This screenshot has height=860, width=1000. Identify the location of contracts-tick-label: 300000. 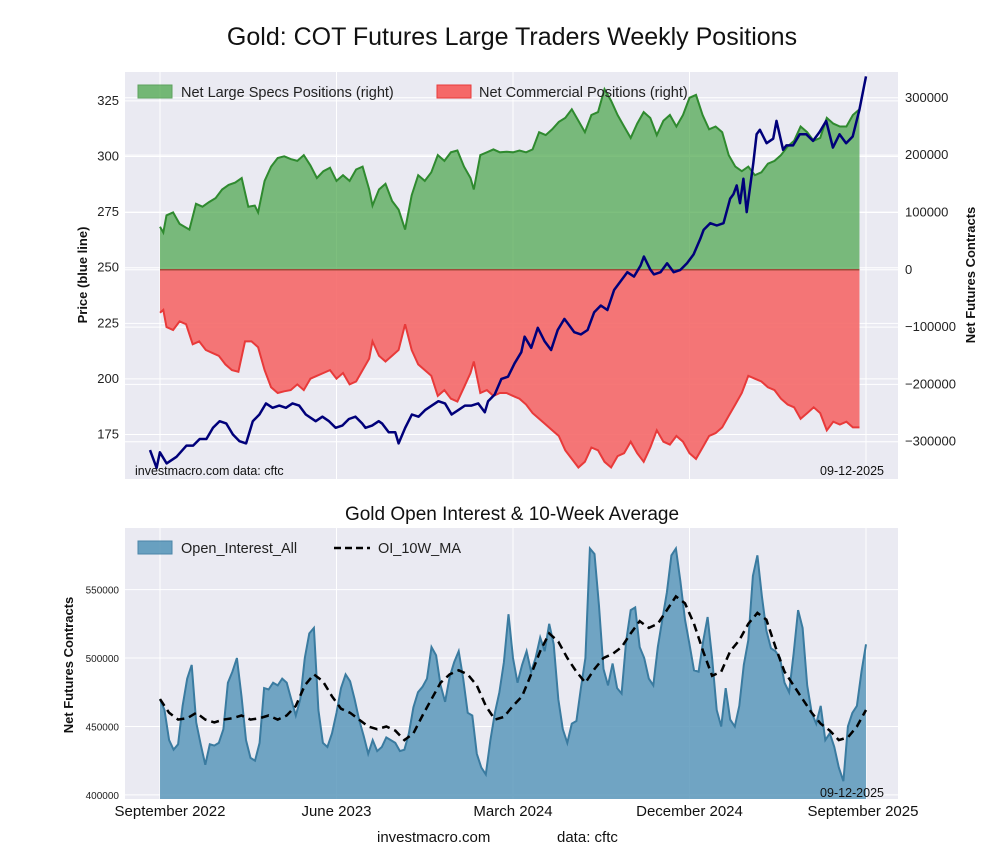
(926, 97).